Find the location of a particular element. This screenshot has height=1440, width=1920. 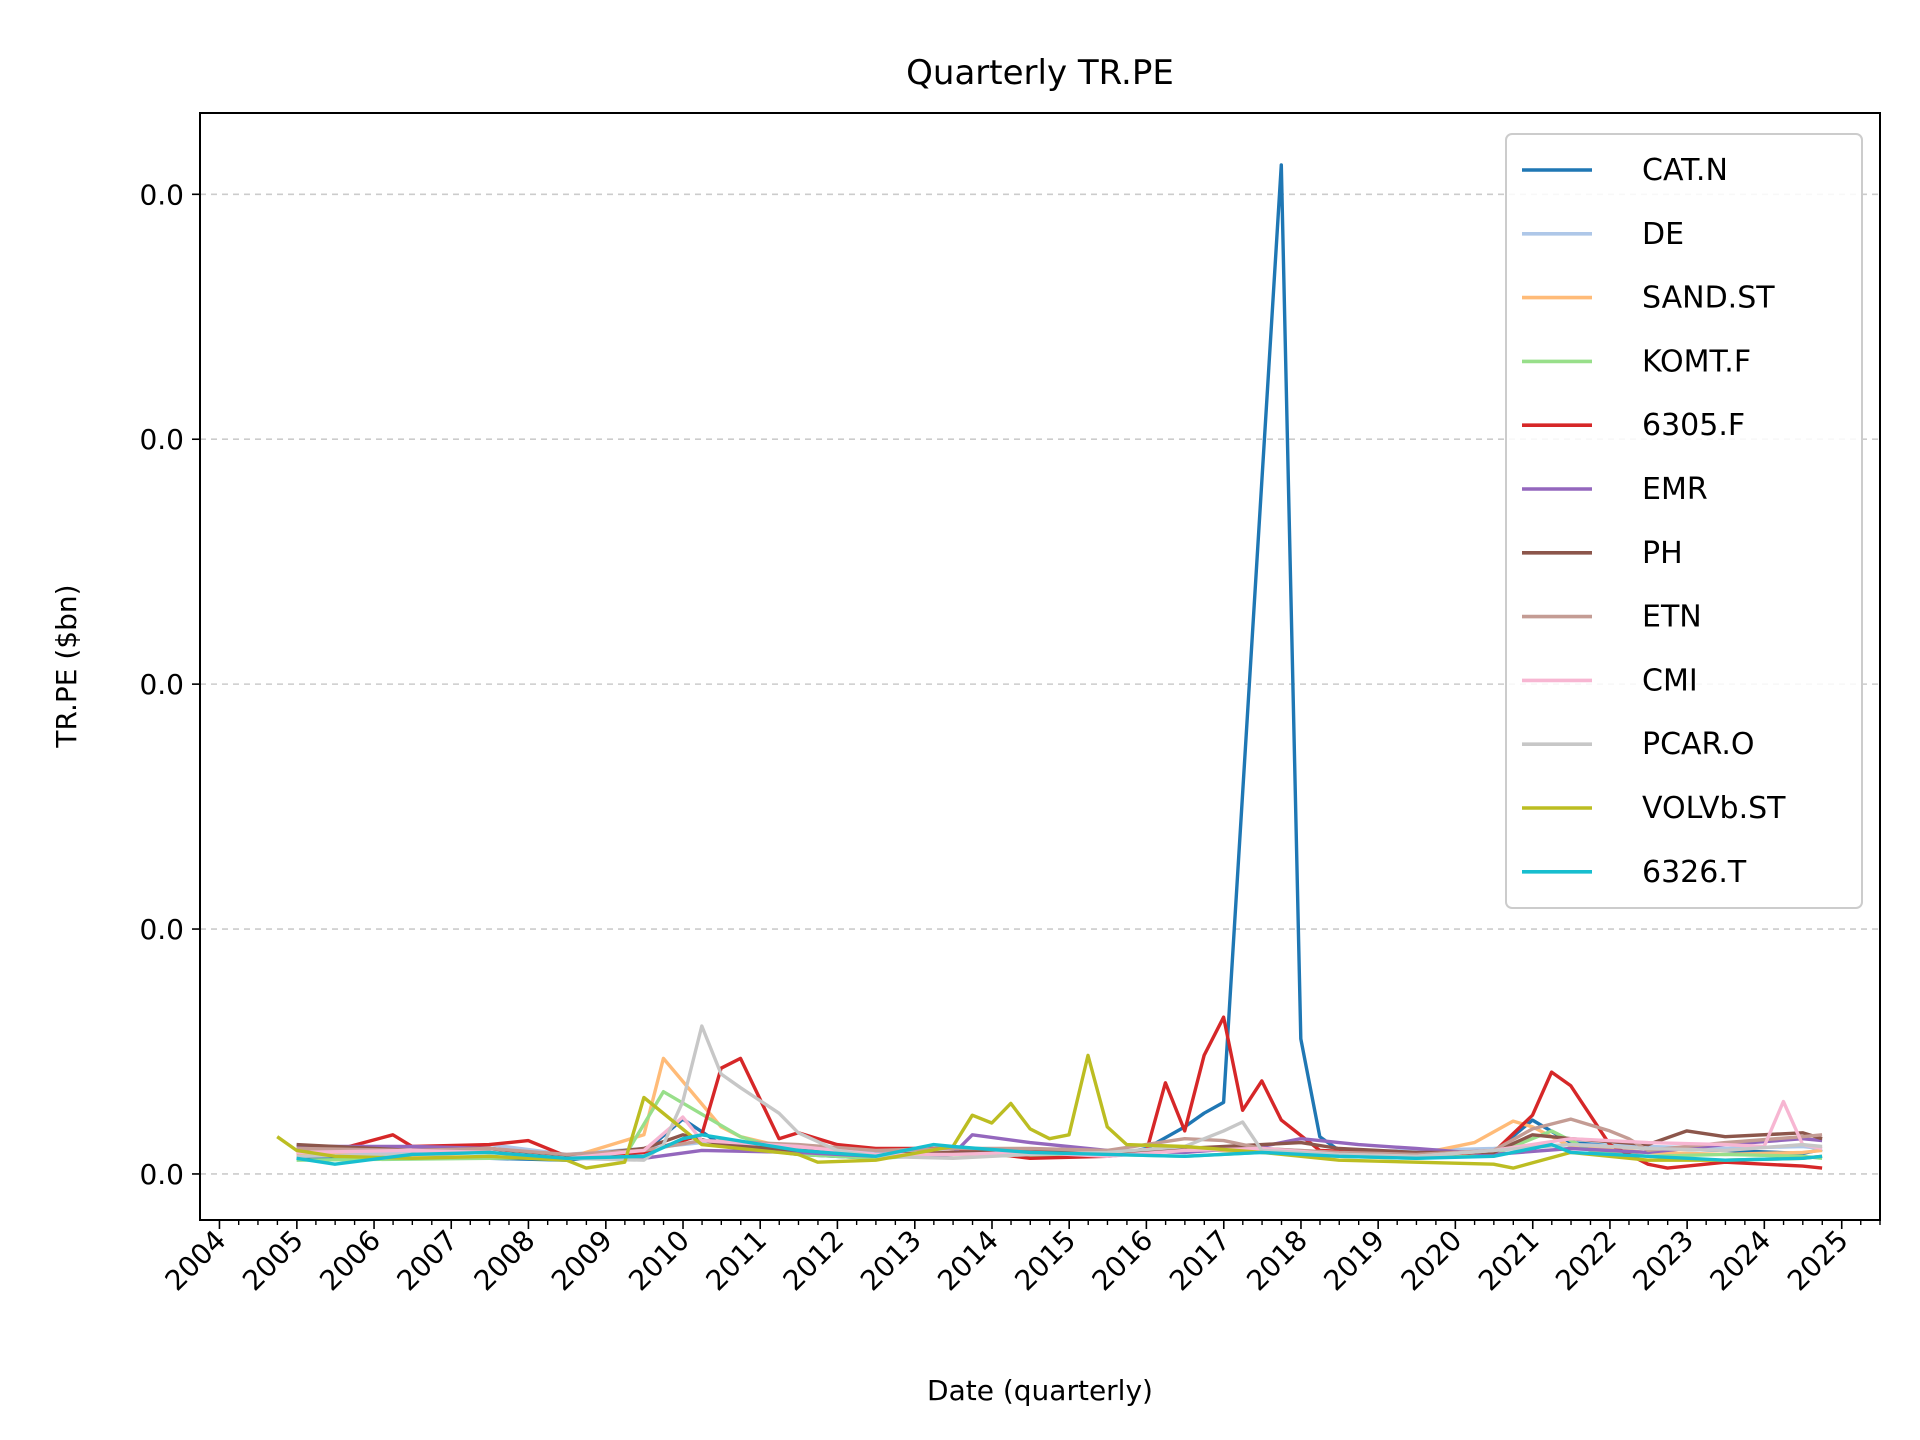

y-axis-label: TR.PE ($bn) is located at coordinates (66, 666).